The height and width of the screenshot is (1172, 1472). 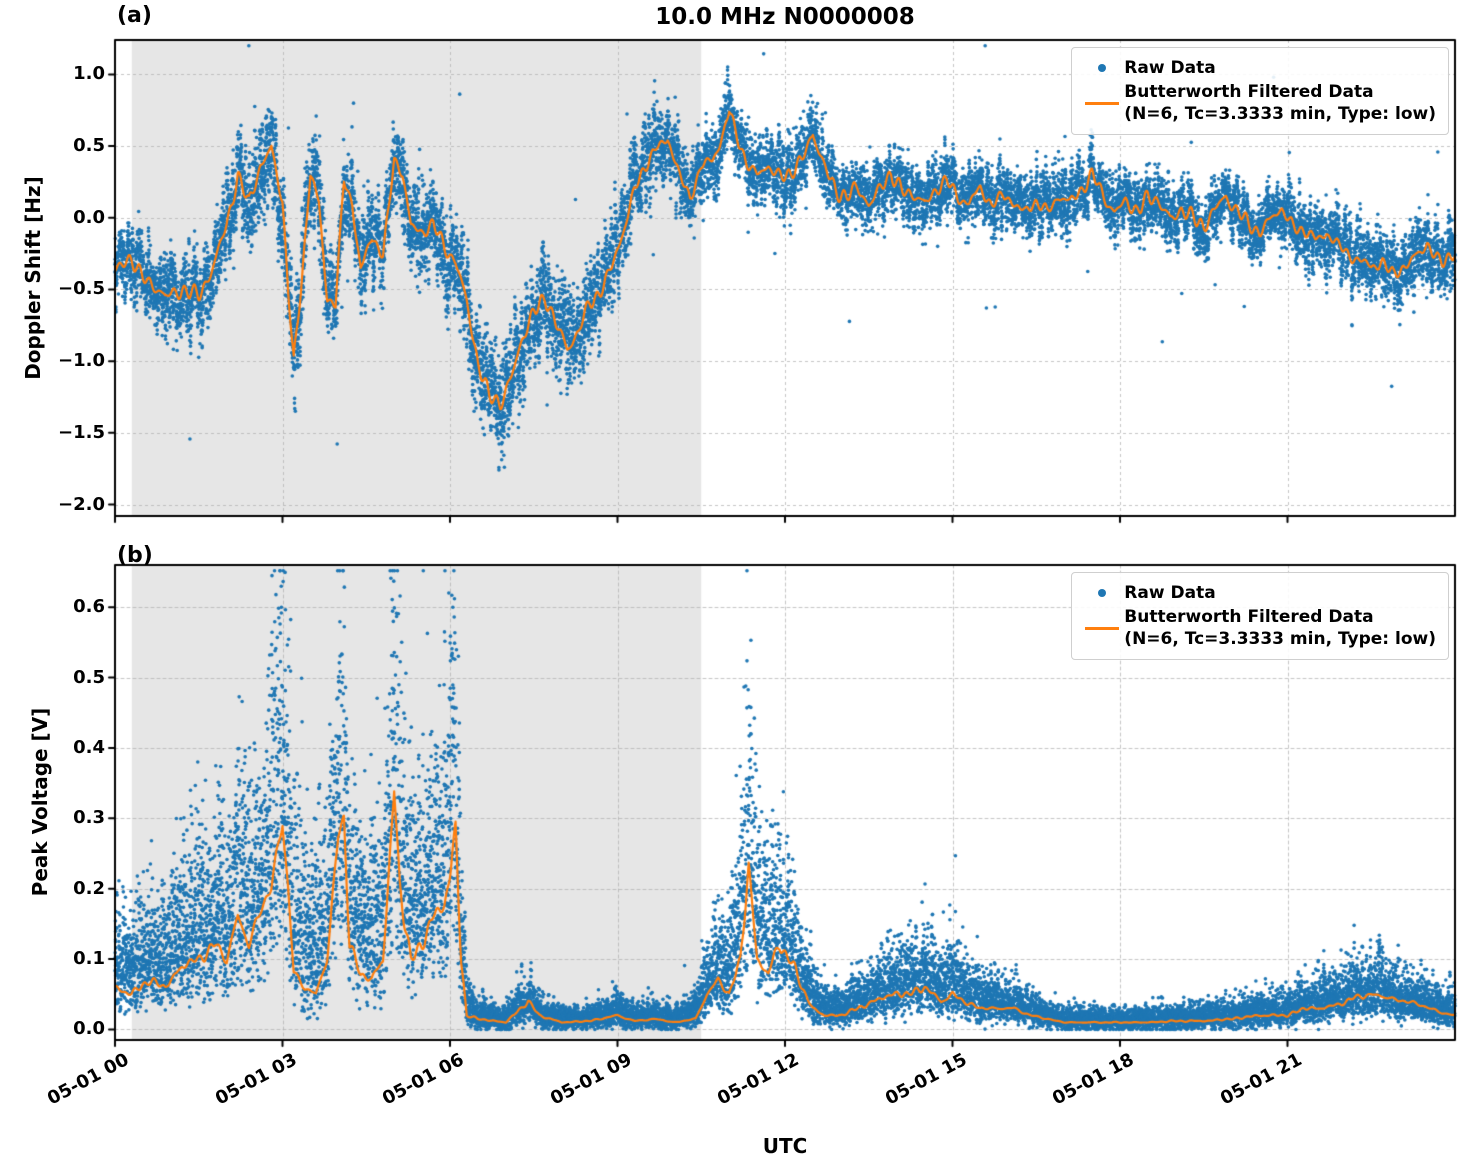 I want to click on y-tick-label: −0.5, so click(x=81, y=289).